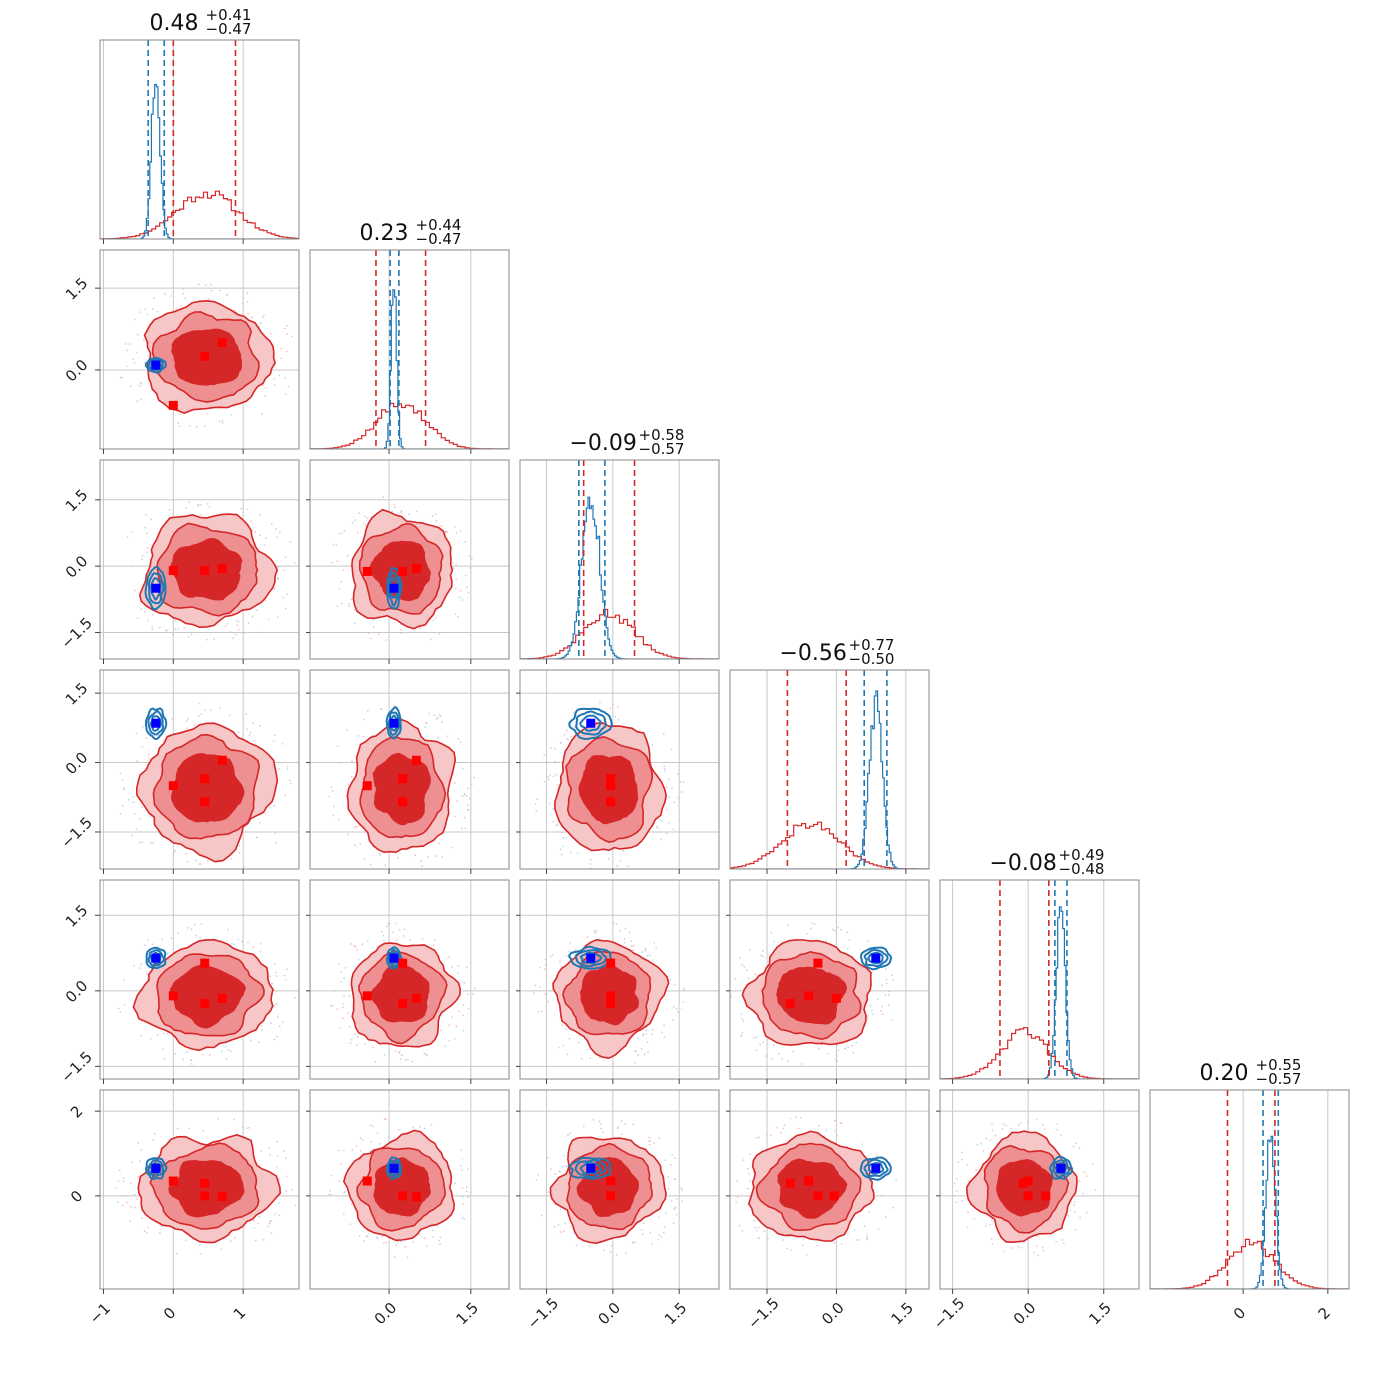 This screenshot has width=1390, height=1390. Describe the element at coordinates (100, 1313) in the screenshot. I see `x-tick-label: −1` at that location.